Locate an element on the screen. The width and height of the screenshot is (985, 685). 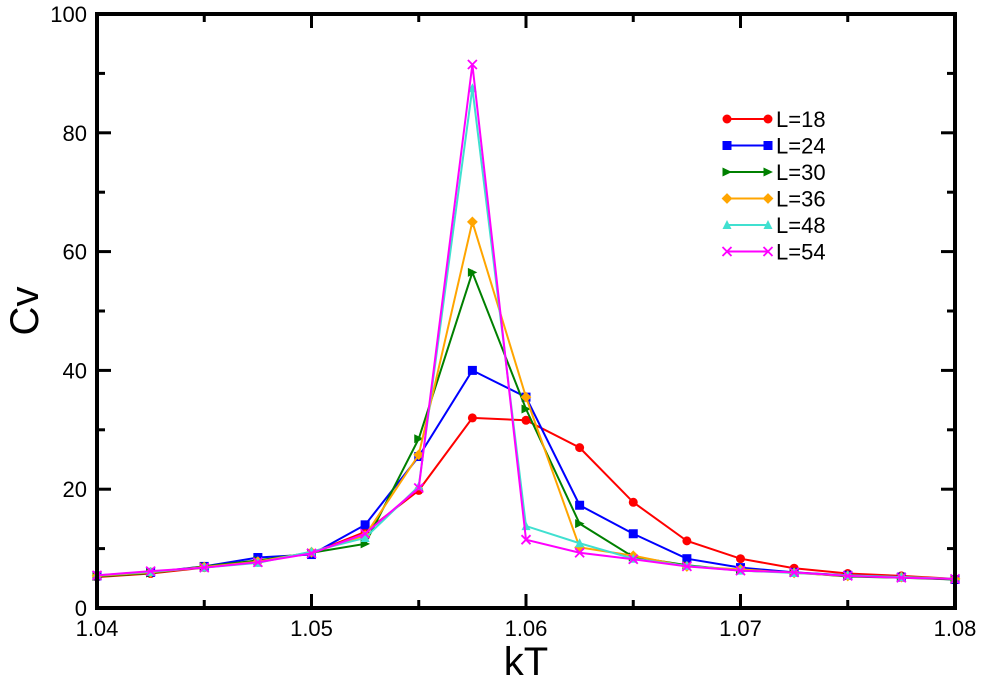
y-tick-label: 20 is located at coordinates (75, 489).